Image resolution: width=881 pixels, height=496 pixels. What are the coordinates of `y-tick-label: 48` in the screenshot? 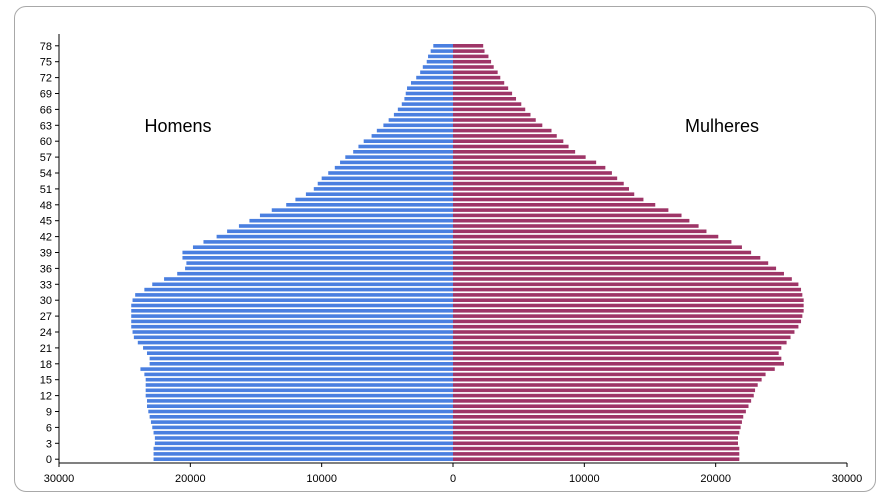 It's located at (46, 206).